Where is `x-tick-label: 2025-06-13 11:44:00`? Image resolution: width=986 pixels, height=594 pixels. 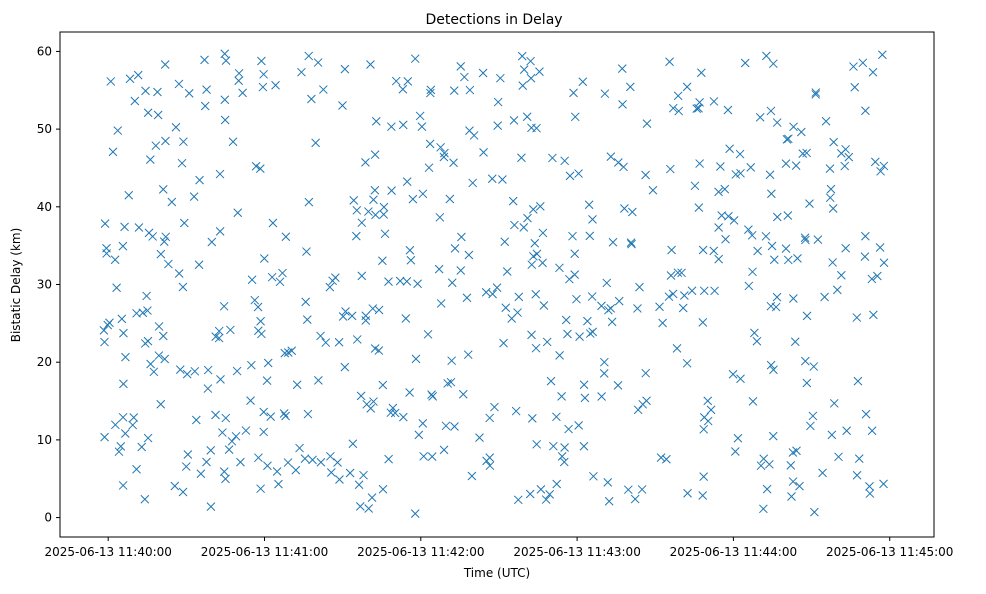 x-tick-label: 2025-06-13 11:44:00 is located at coordinates (733, 552).